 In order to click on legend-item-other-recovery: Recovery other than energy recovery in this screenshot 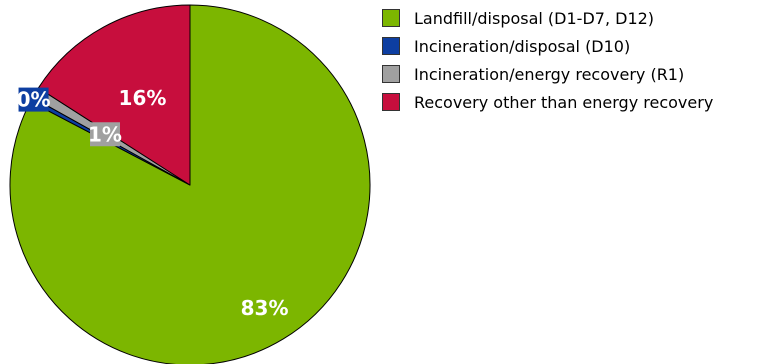, I will do `click(547, 102)`.